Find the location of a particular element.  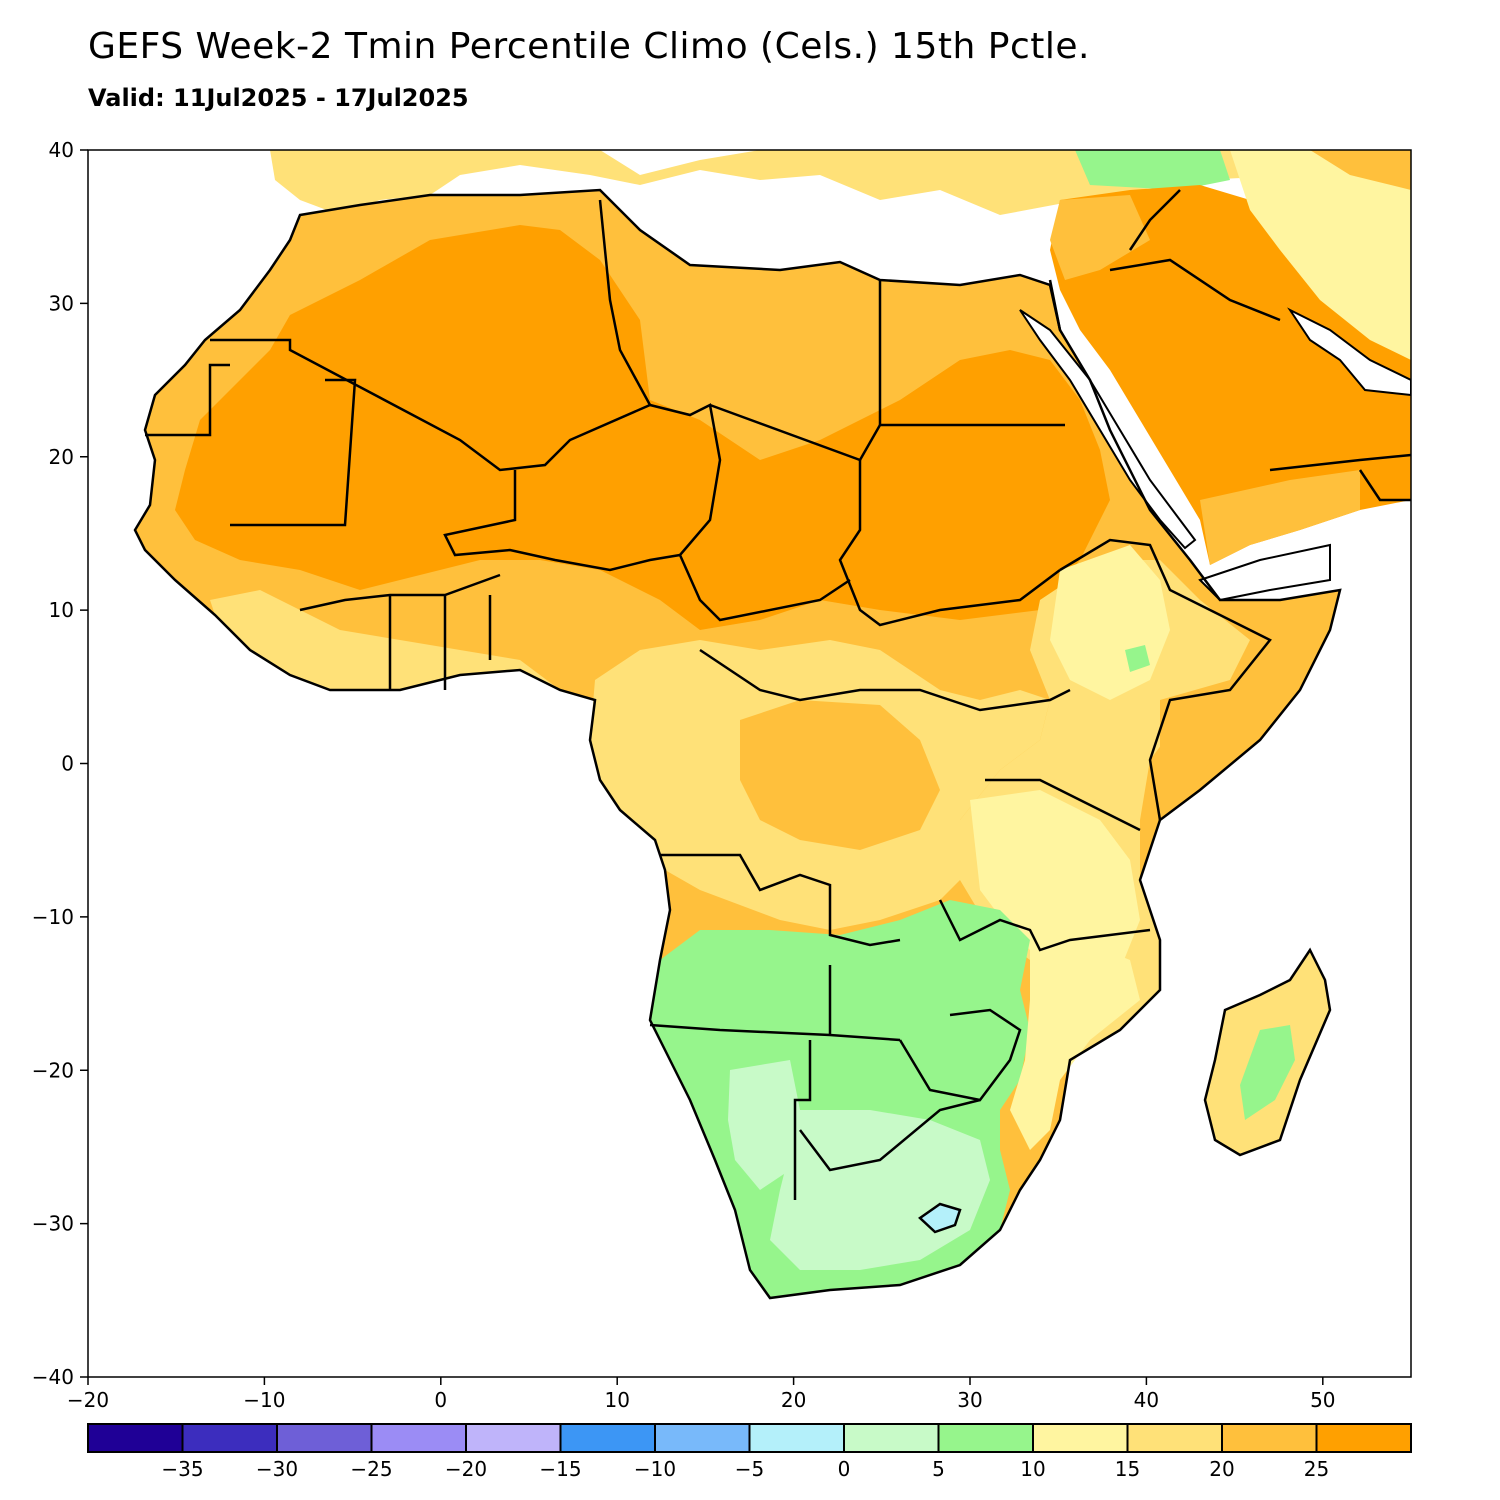

x-tick-label: 50 is located at coordinates (1322, 1400).